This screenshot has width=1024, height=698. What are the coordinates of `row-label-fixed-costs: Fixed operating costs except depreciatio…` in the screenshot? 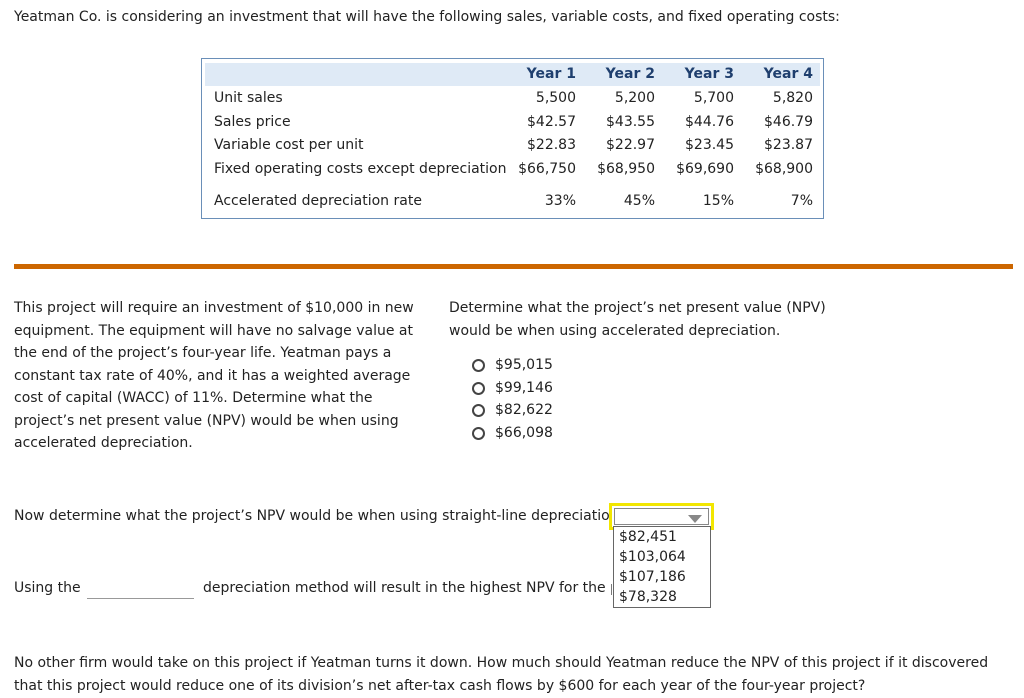 It's located at (360, 169).